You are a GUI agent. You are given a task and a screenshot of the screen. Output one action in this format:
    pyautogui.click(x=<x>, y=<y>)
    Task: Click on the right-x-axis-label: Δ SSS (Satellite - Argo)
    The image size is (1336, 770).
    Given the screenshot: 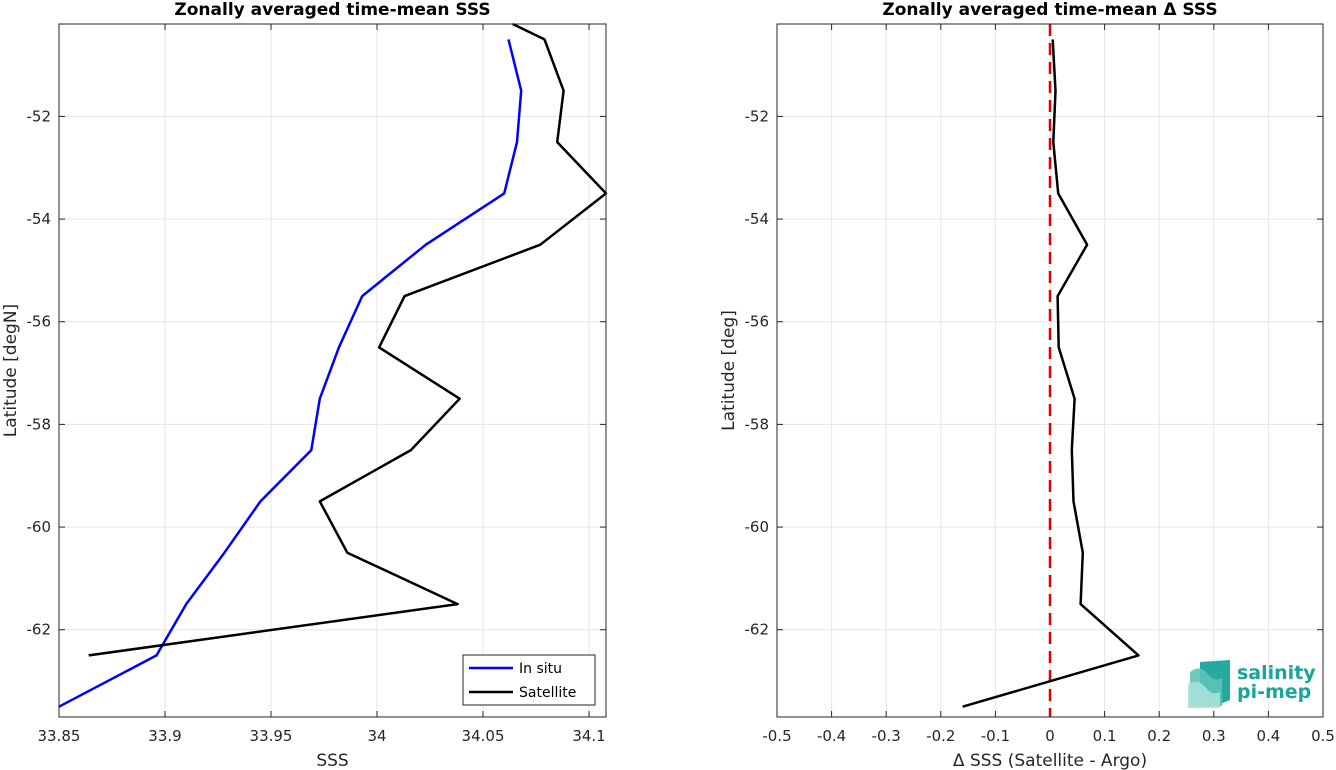 What is the action you would take?
    pyautogui.click(x=1050, y=760)
    